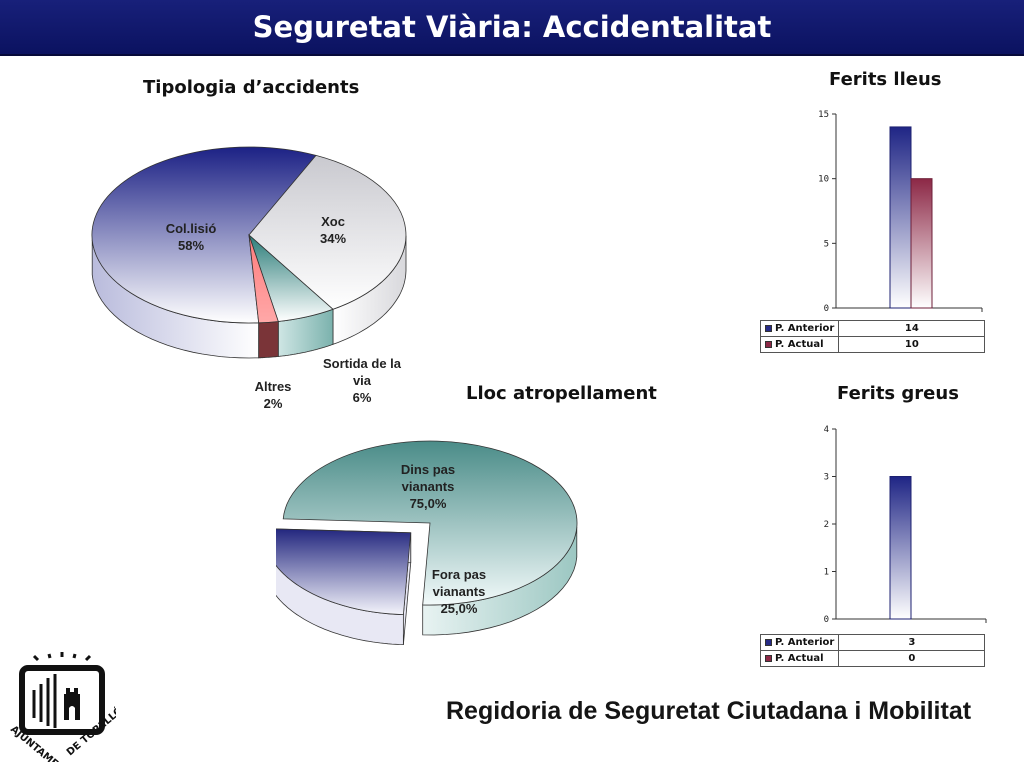 This screenshot has height=768, width=1024. I want to click on pie-slice-label: Sortida de la via 6%, so click(362, 380).